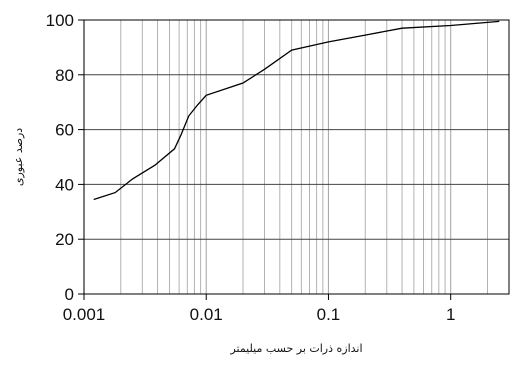 Image resolution: width=519 pixels, height=365 pixels. What do you see at coordinates (64, 239) in the screenshot?
I see `y-tick-label: 20` at bounding box center [64, 239].